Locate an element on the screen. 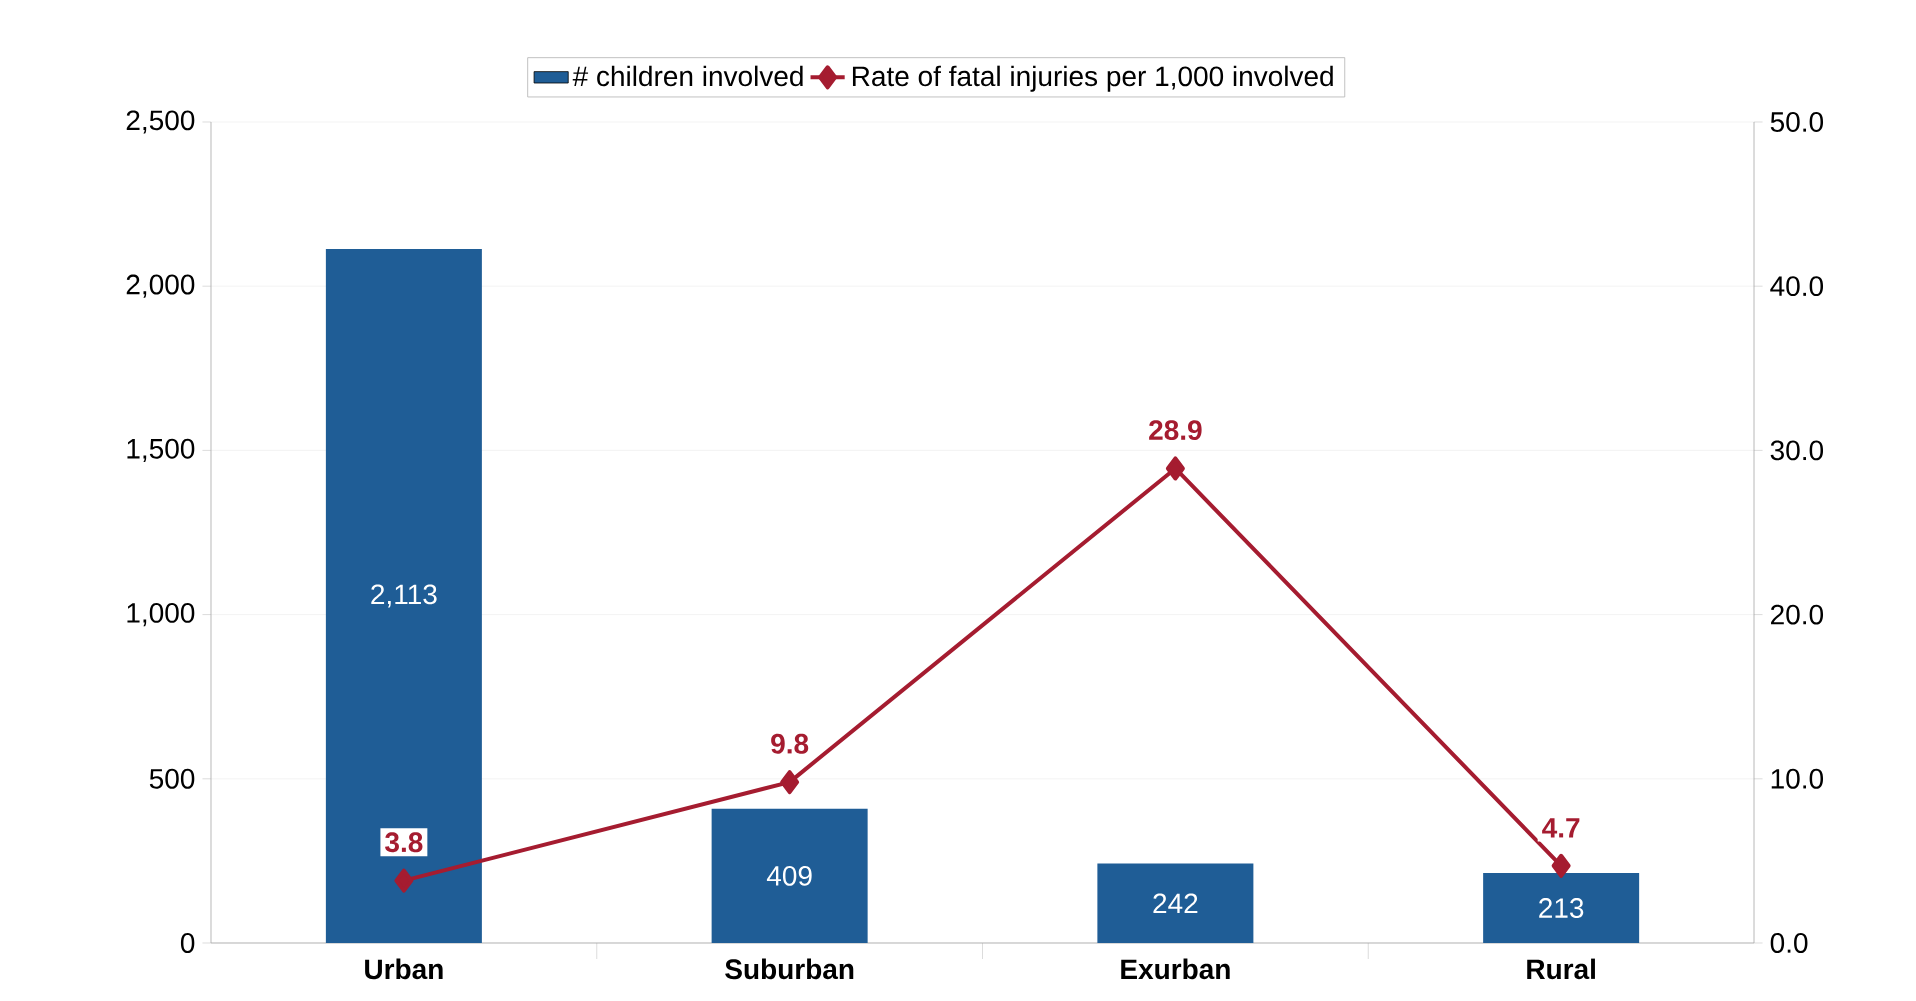  data-label: 242 is located at coordinates (1175, 903).